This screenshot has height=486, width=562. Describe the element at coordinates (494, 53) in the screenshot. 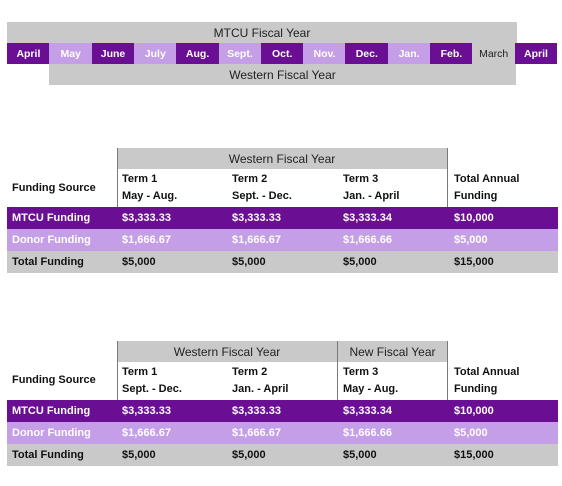

I see `month-cell: March` at that location.